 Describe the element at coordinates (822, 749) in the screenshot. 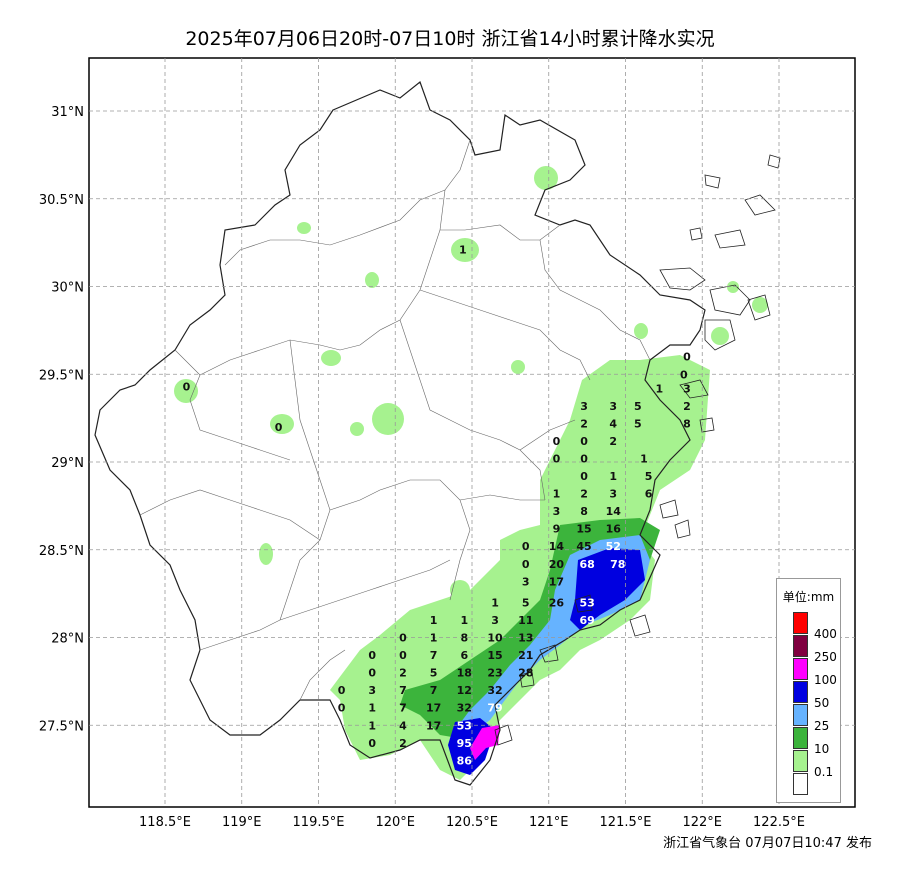

I see `legend-label: 10` at that location.